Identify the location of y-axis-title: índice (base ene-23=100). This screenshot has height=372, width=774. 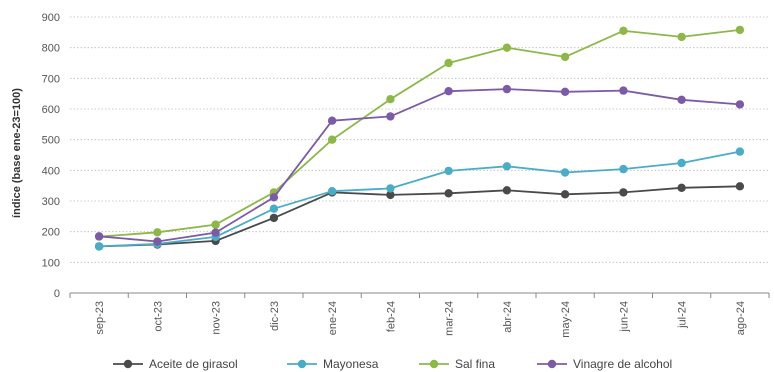
(17, 153).